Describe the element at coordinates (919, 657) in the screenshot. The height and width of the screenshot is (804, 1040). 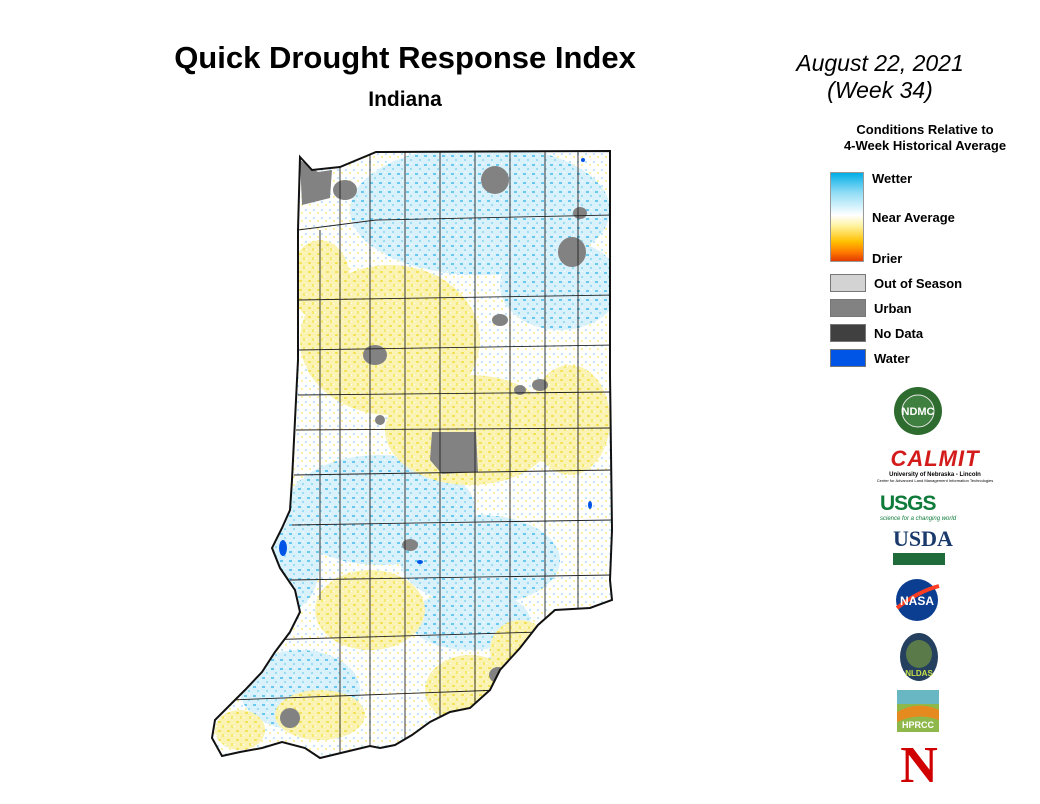
I see `nldas-logo: NLDAS` at that location.